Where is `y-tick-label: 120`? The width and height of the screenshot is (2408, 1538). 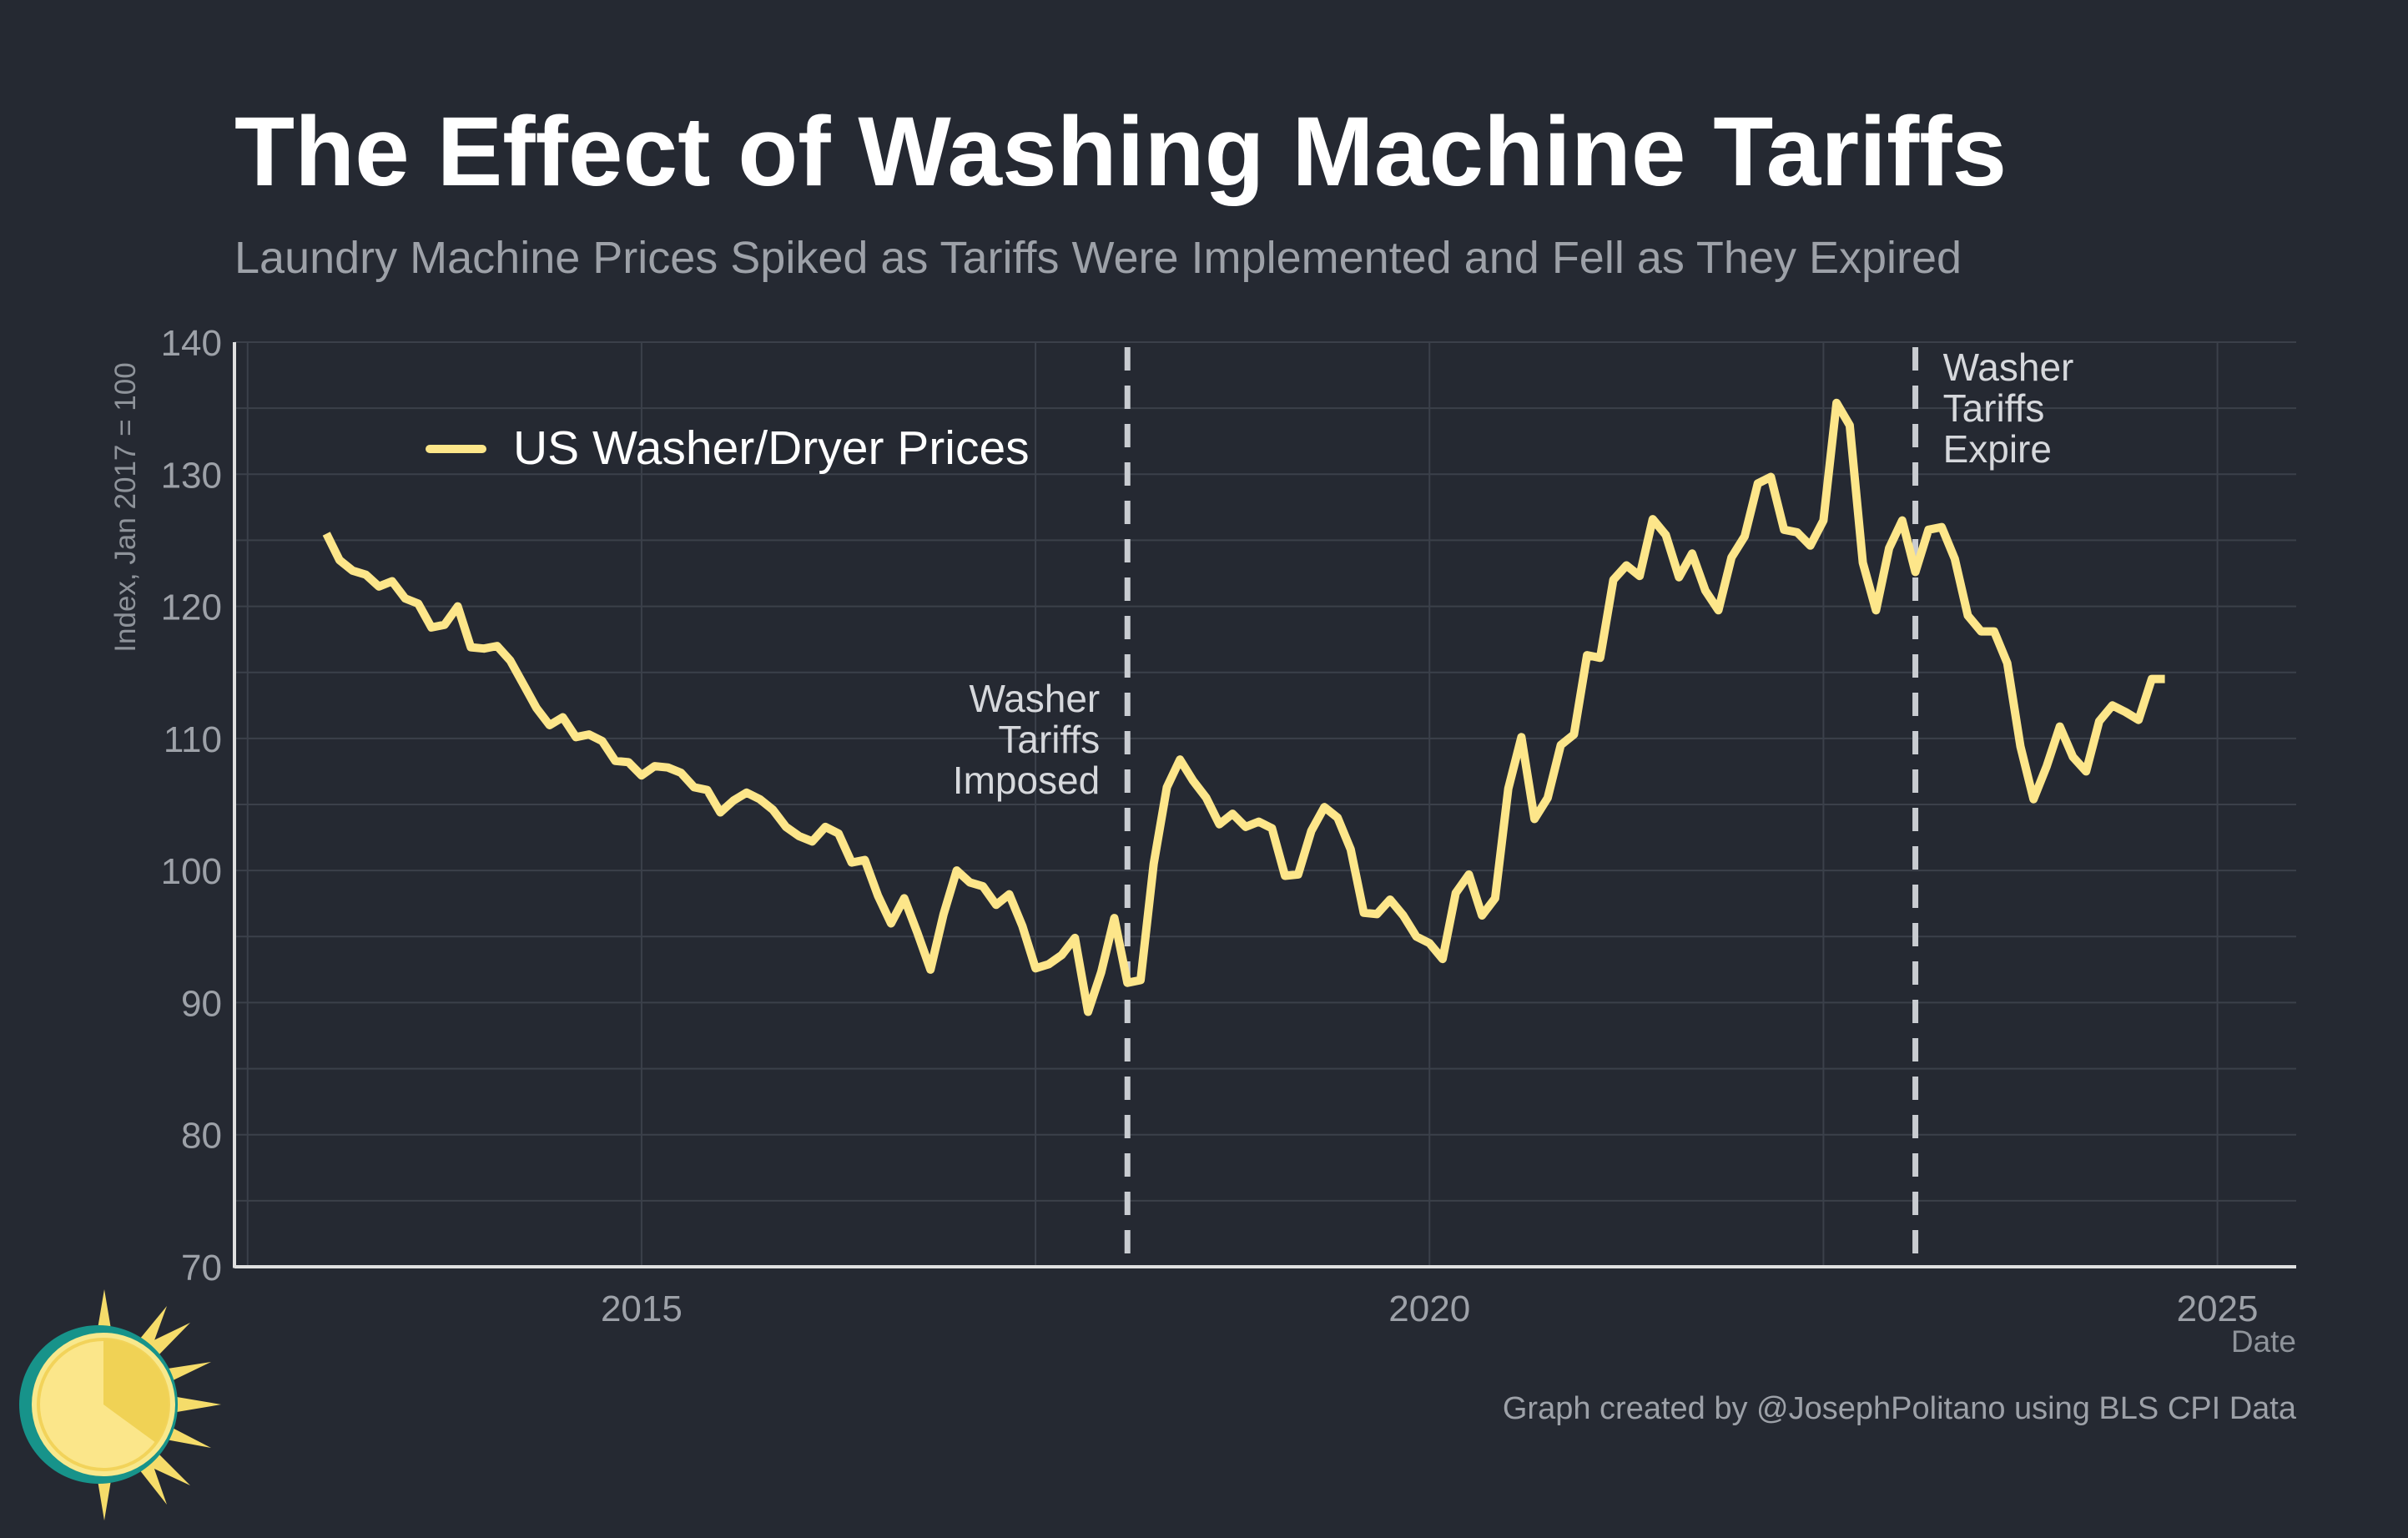
y-tick-label: 120 is located at coordinates (191, 607).